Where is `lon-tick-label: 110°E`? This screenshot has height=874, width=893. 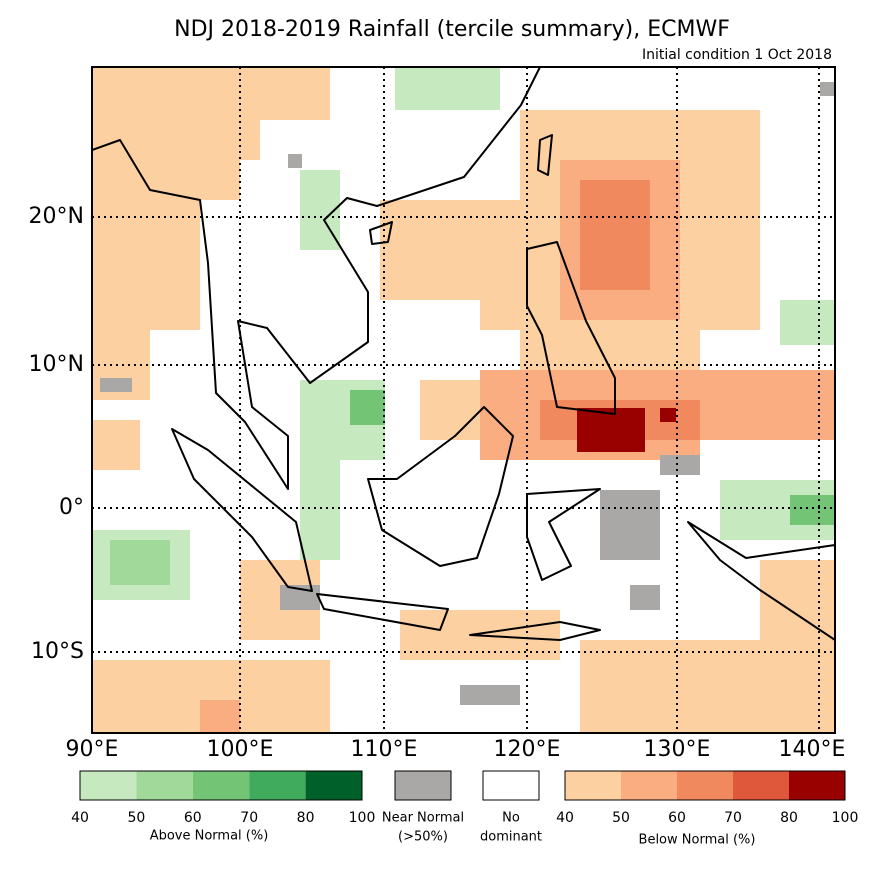 lon-tick-label: 110°E is located at coordinates (384, 749).